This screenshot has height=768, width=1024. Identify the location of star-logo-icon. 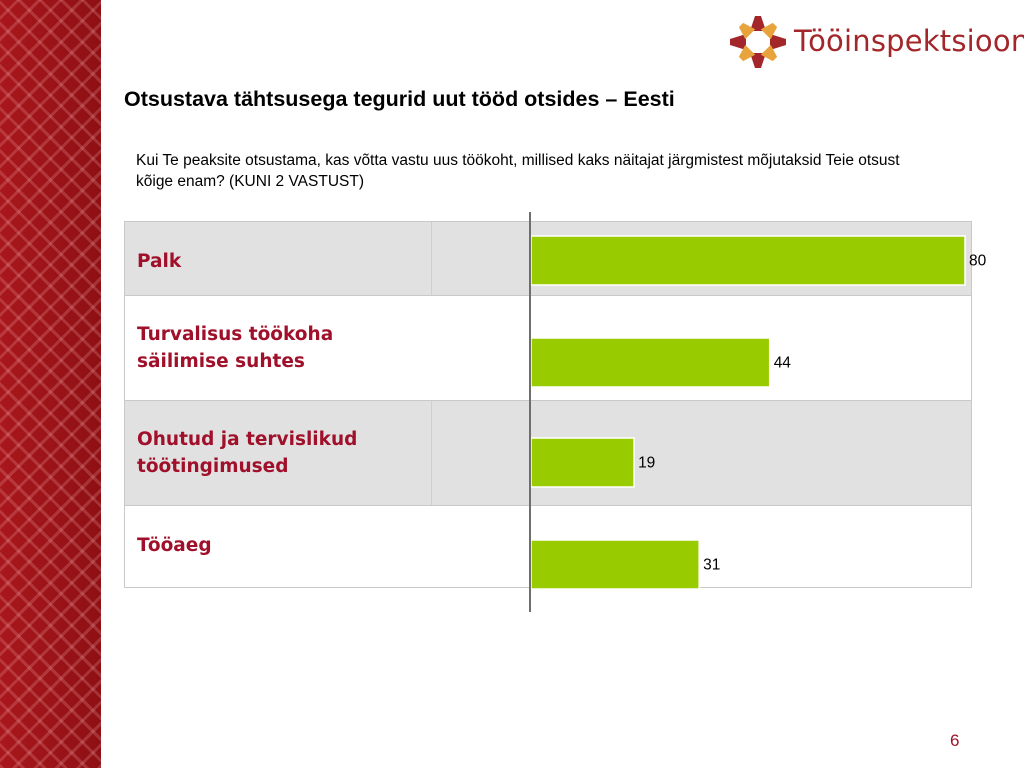
(758, 42).